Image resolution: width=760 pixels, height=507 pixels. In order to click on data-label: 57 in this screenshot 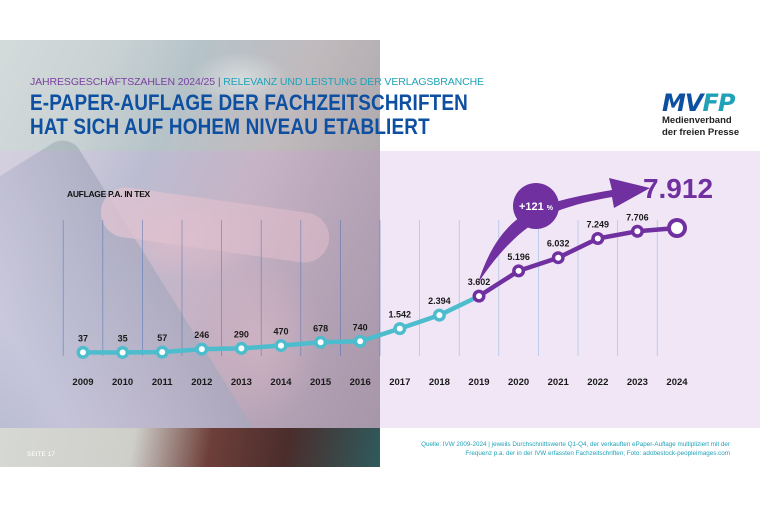, I will do `click(162, 338)`.